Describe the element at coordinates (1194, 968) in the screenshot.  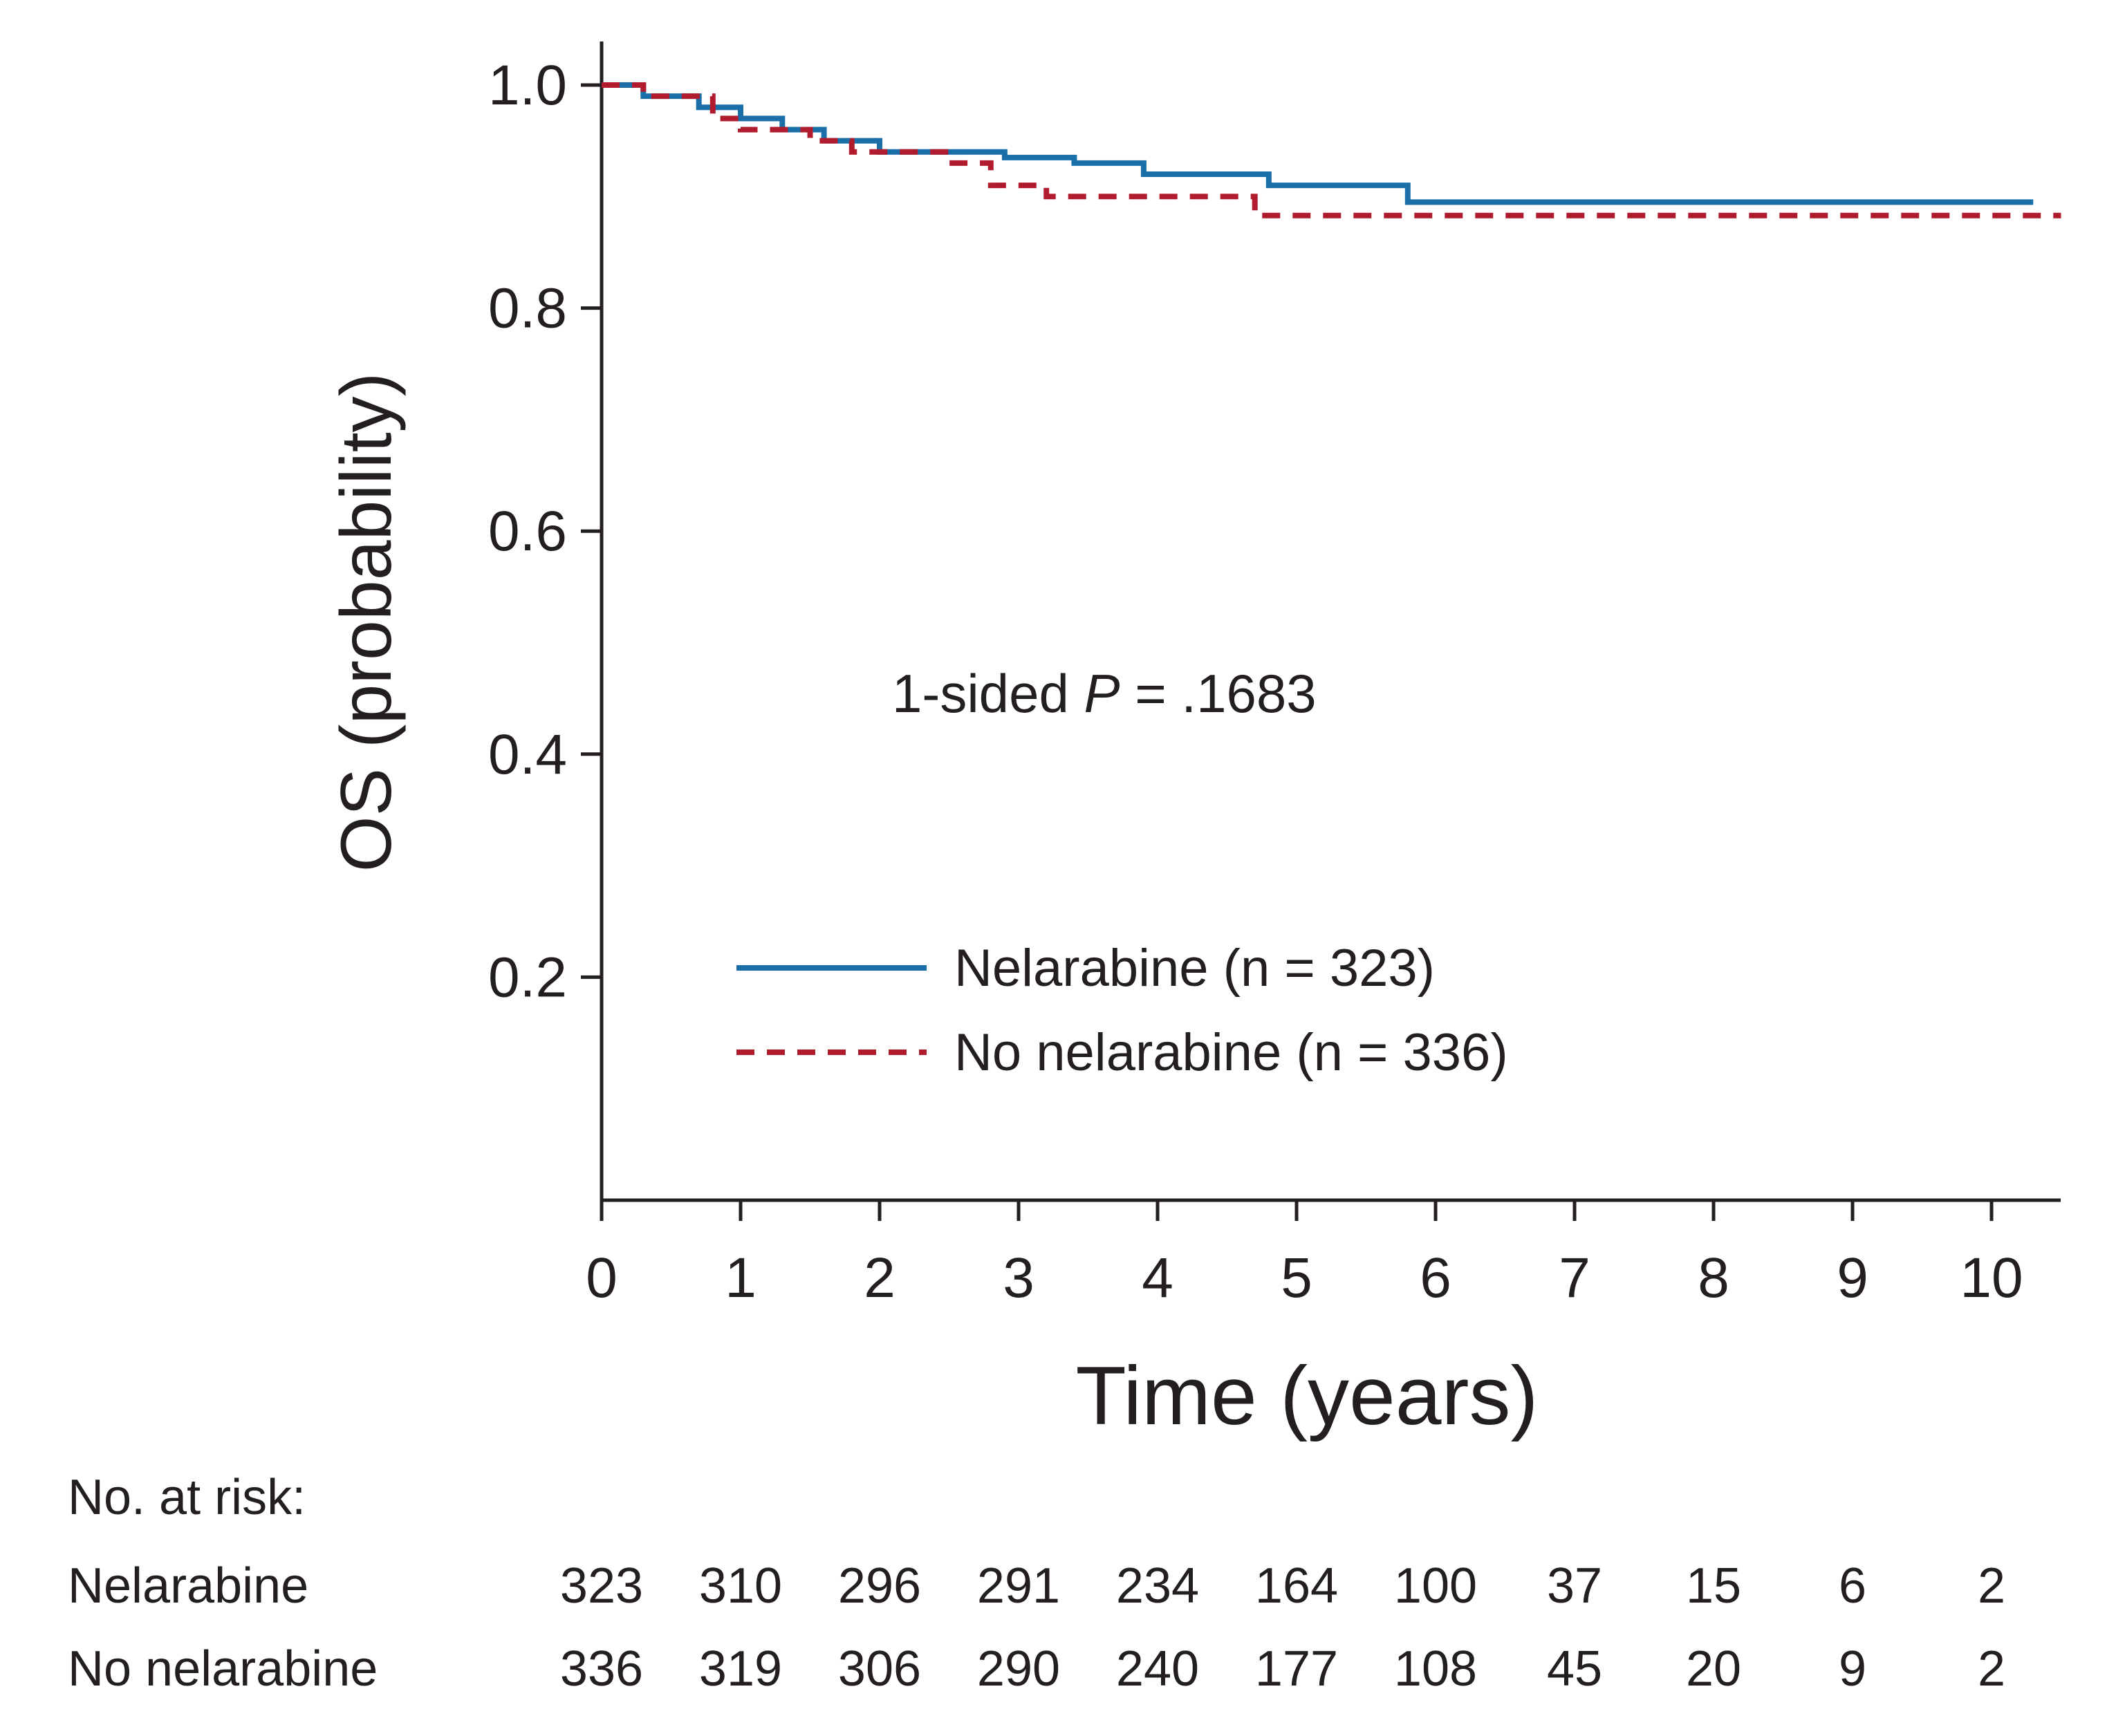
I see `legend-label: Nelarabine (n = 323)` at that location.